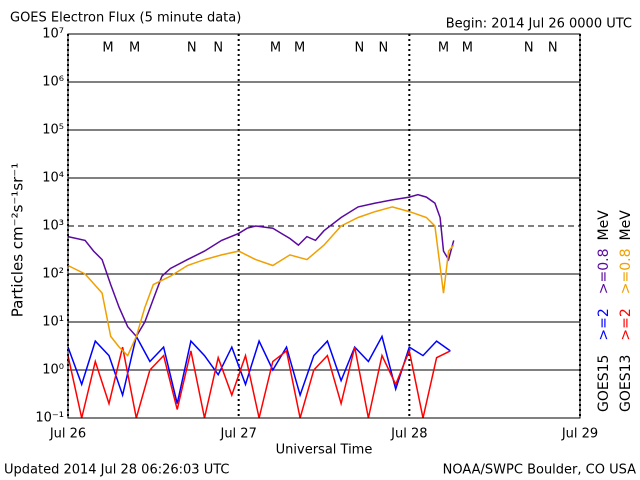 This screenshot has width=640, height=480. Describe the element at coordinates (237, 434) in the screenshot. I see `x-tick-label: Jul 27` at that location.